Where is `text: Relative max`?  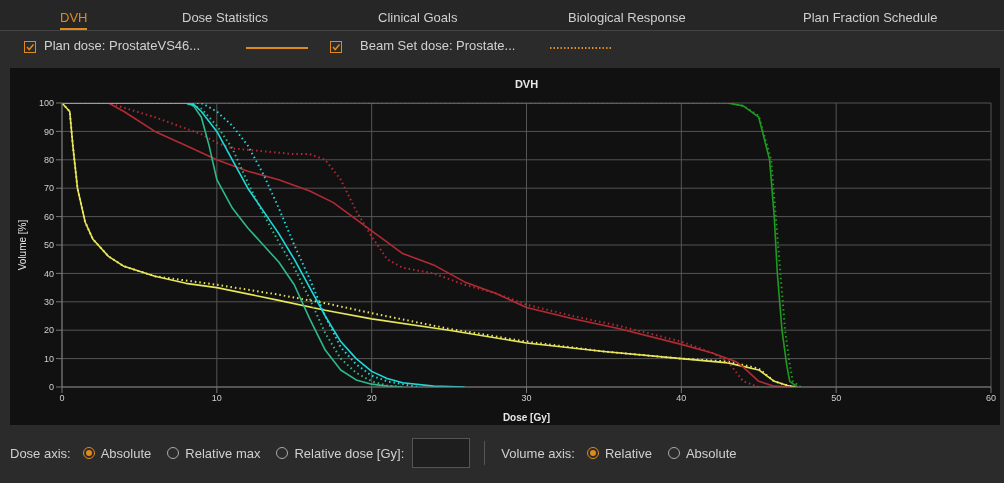
text: Relative max is located at coordinates (223, 453).